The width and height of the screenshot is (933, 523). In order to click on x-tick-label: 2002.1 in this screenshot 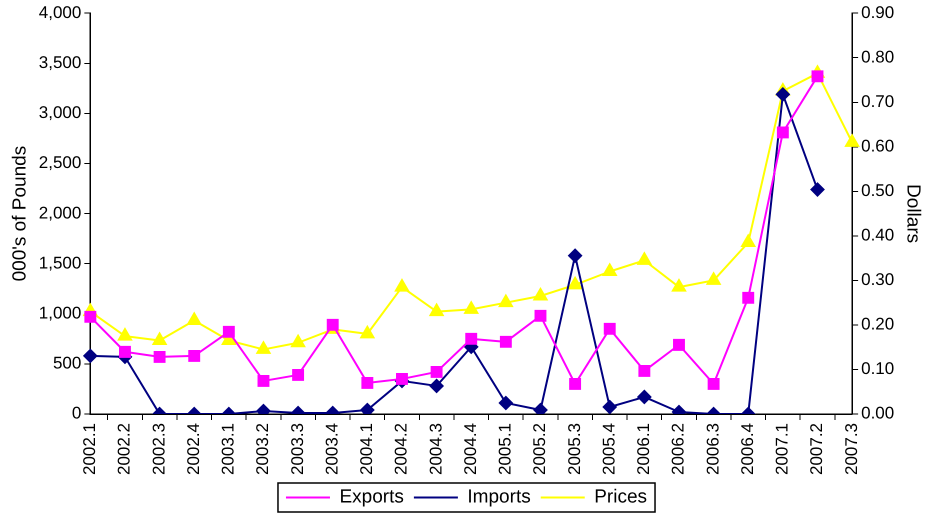, I will do `click(90, 449)`.